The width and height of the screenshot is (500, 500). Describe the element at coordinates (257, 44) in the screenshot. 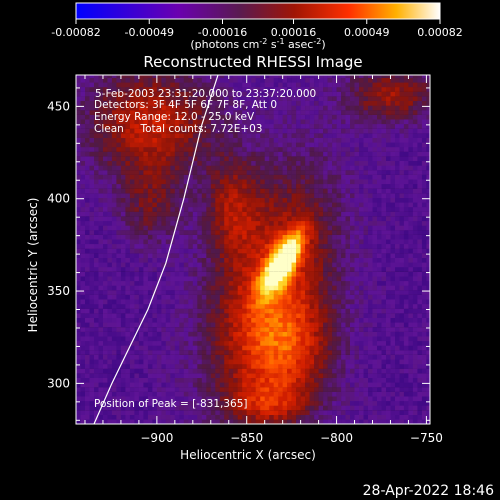

I see `colorbar-unit-label: (photons cm-2 s-1 asec-2)` at that location.